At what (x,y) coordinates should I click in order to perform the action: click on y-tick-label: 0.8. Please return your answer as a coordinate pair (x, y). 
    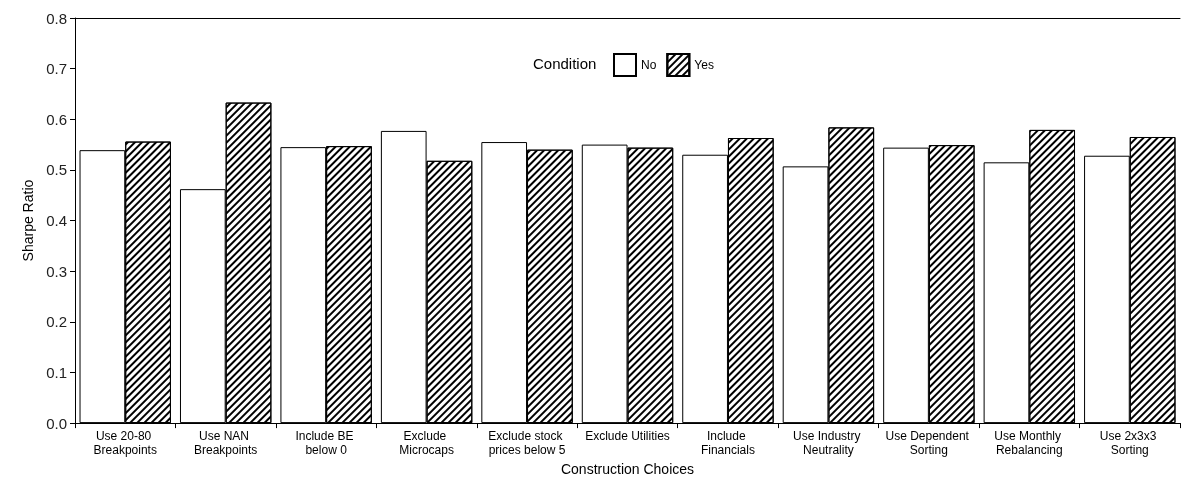
    Looking at the image, I should click on (56, 18).